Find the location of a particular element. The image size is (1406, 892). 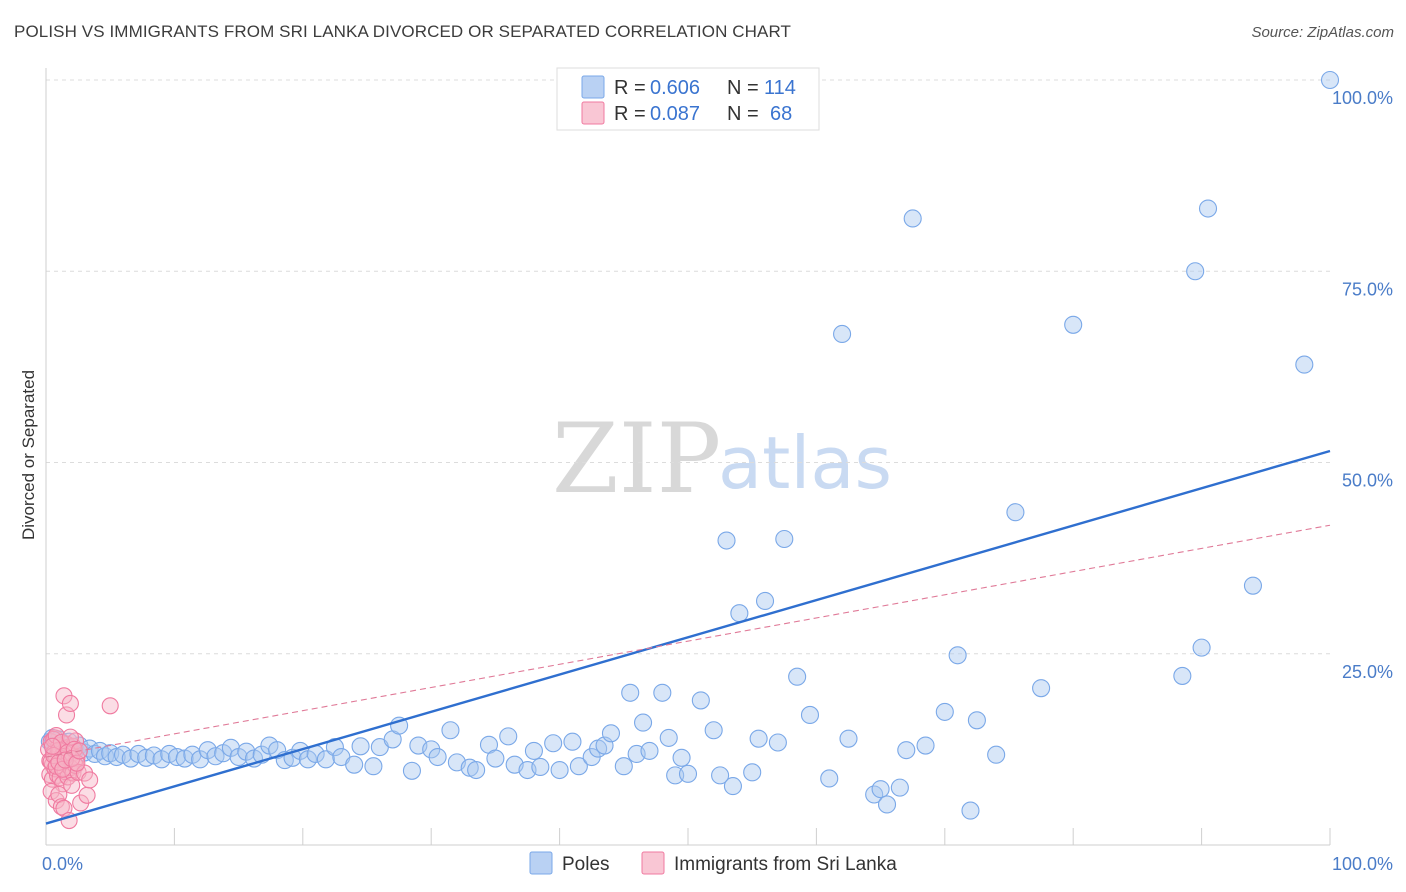

watermark-zip: ZIP is located at coordinates (636, 459).